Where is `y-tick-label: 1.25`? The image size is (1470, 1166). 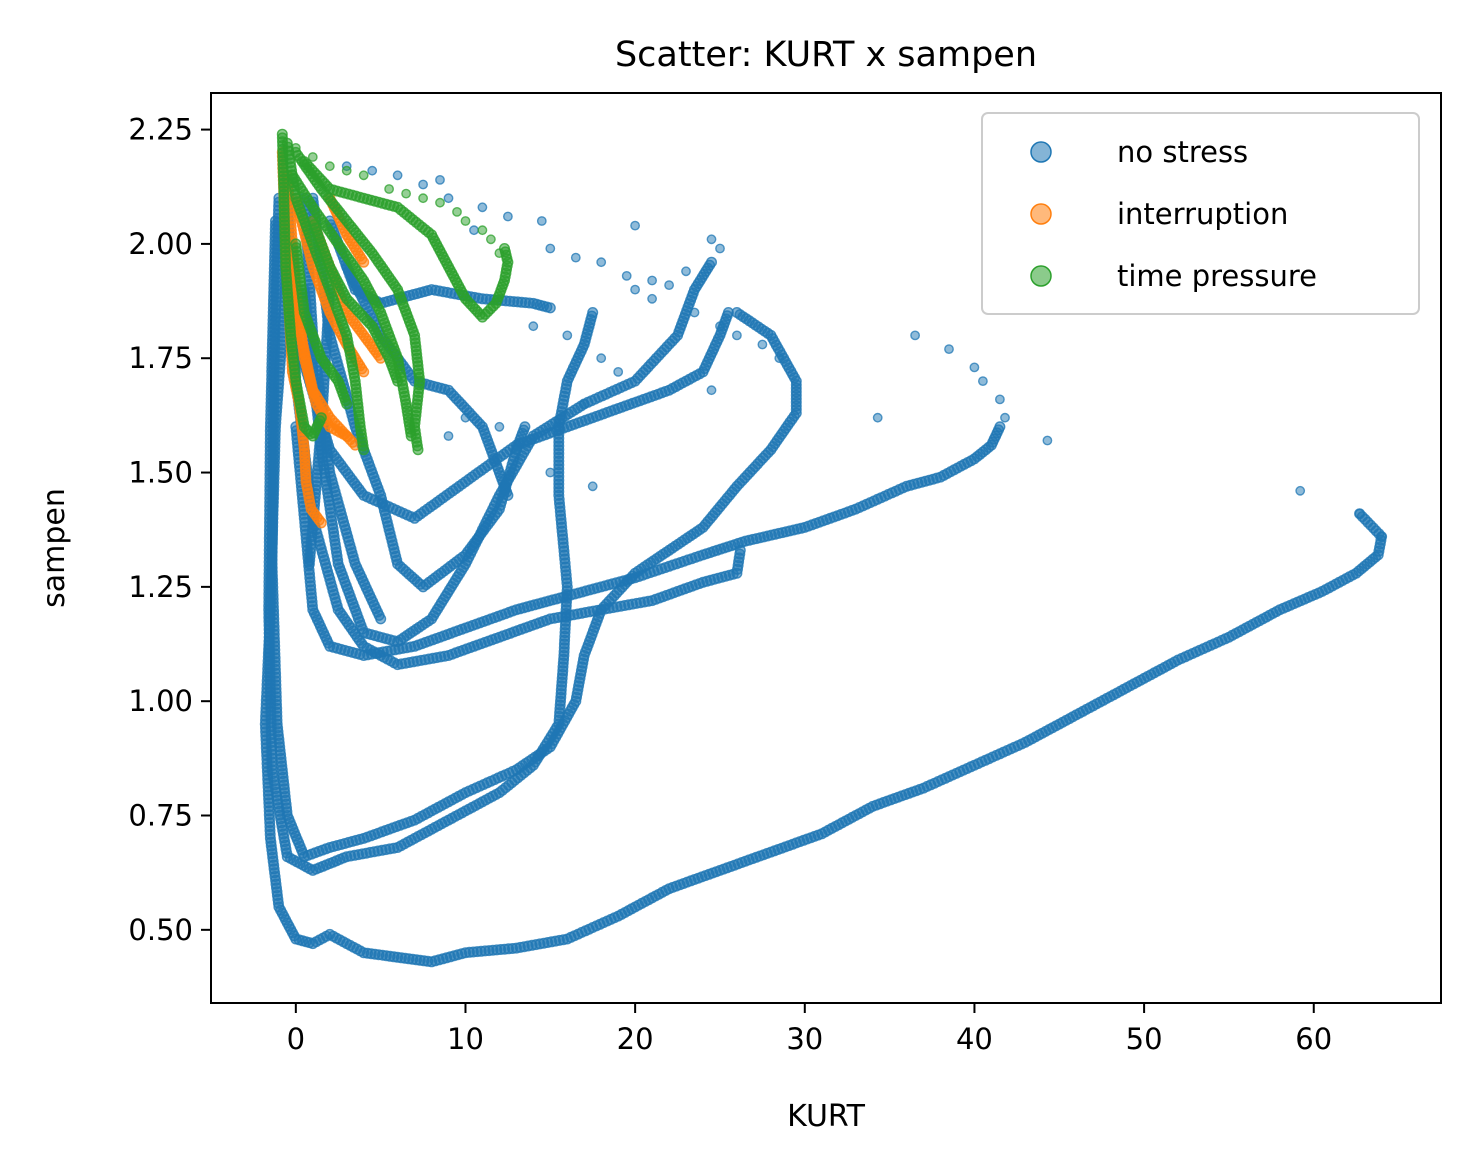
y-tick-label: 1.25 is located at coordinates (160, 587).